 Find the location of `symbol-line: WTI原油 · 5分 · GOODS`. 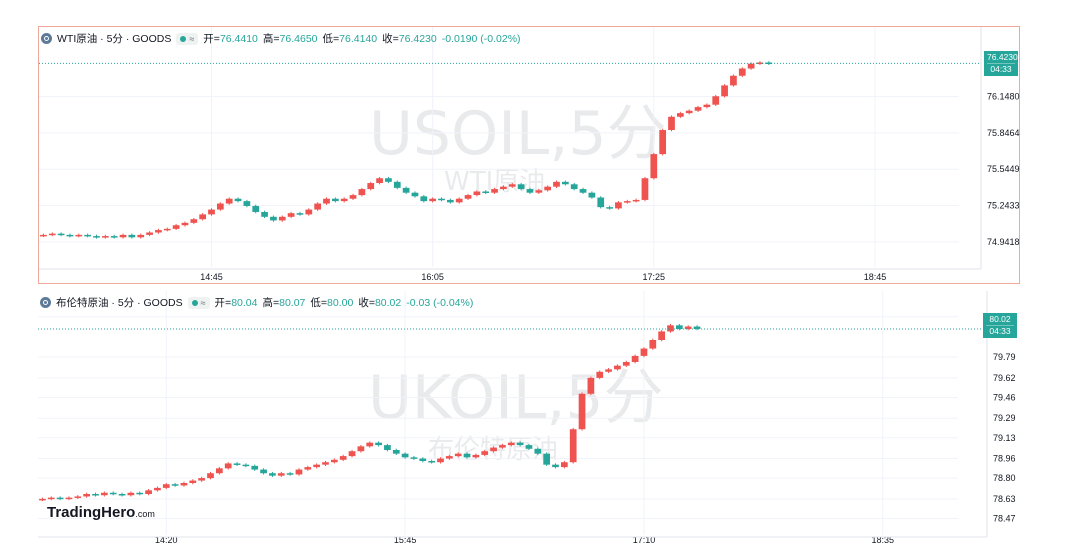

symbol-line: WTI原油 · 5分 · GOODS is located at coordinates (114, 39).